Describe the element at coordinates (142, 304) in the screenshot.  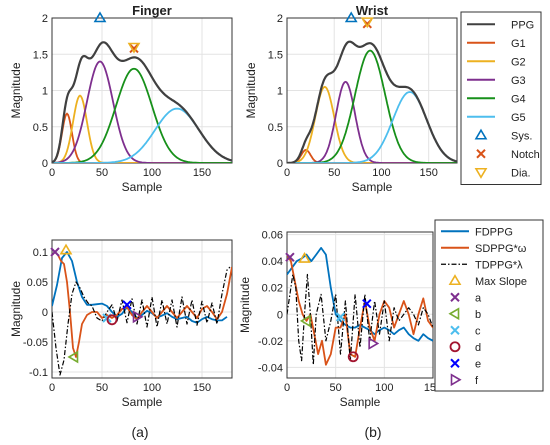
I see `series-sdppg` at that location.